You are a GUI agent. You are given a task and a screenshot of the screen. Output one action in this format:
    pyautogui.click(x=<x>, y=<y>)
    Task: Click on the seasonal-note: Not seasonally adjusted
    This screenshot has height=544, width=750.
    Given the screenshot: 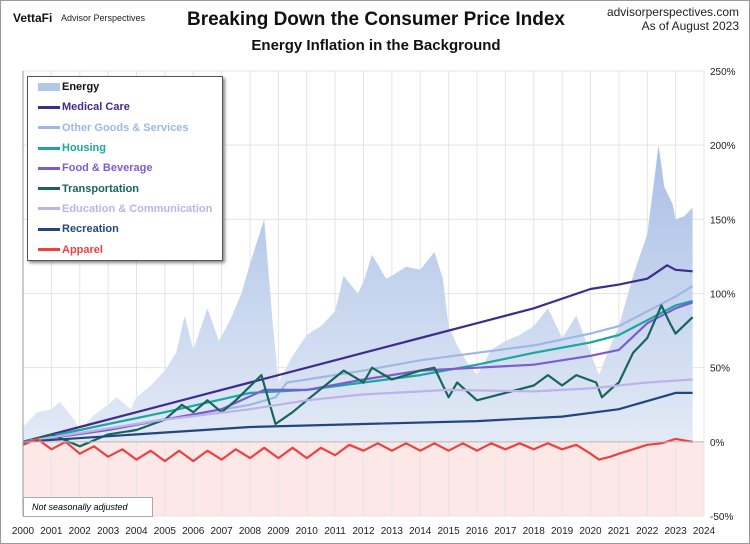 What is the action you would take?
    pyautogui.click(x=88, y=507)
    